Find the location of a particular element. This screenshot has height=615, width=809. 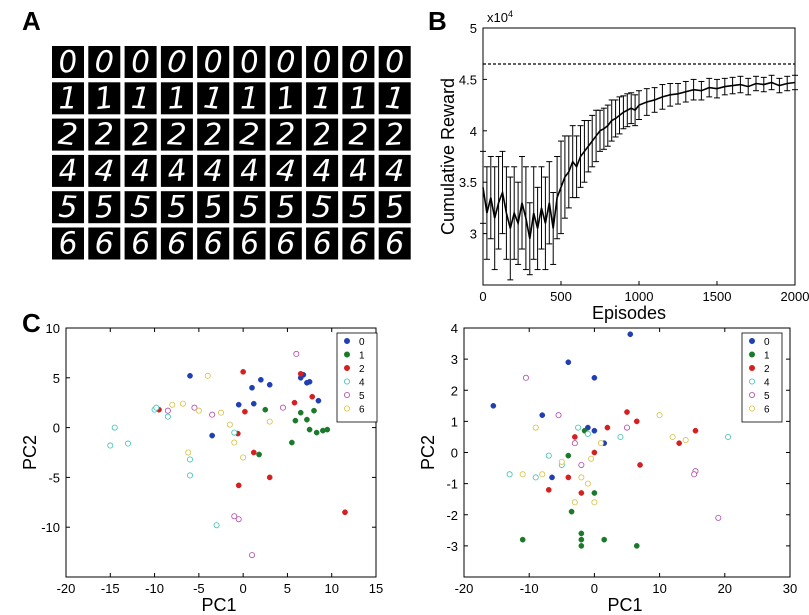

y-tick-label: 3.5 is located at coordinates (468, 182).